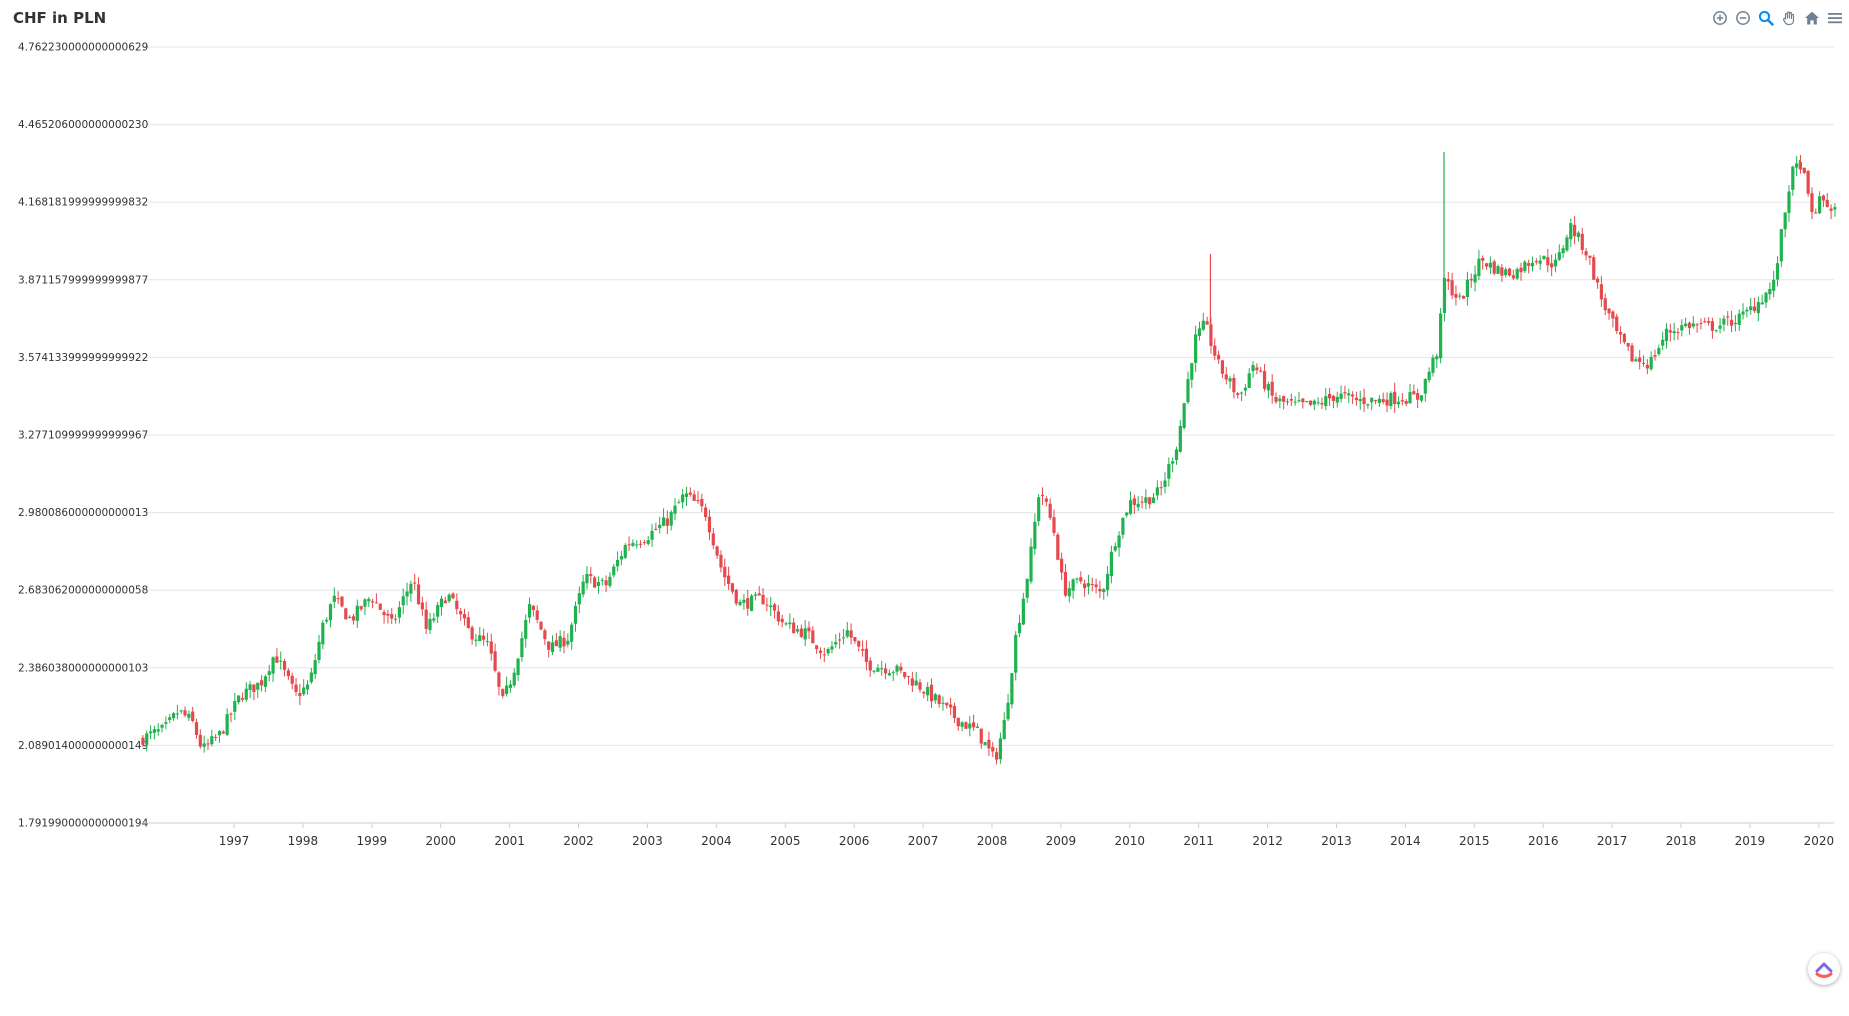 The width and height of the screenshot is (1849, 1016). I want to click on selection-zoom-icon, so click(1766, 18).